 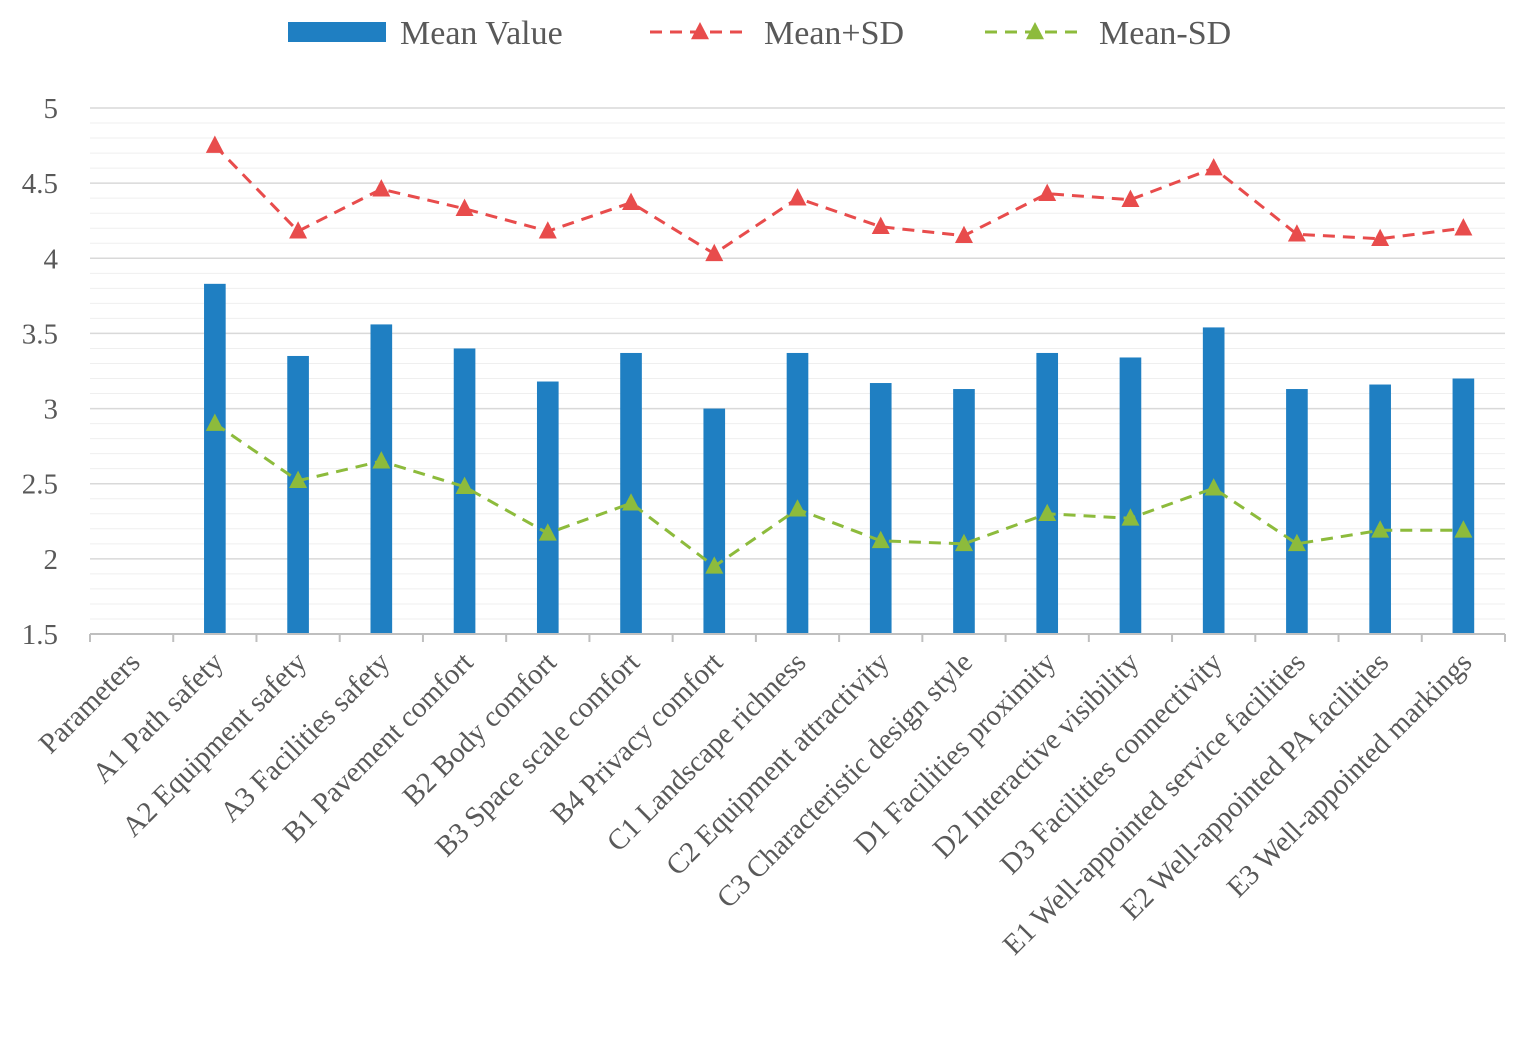 I want to click on legend-mean-value-label: Mean Value, so click(x=481, y=33).